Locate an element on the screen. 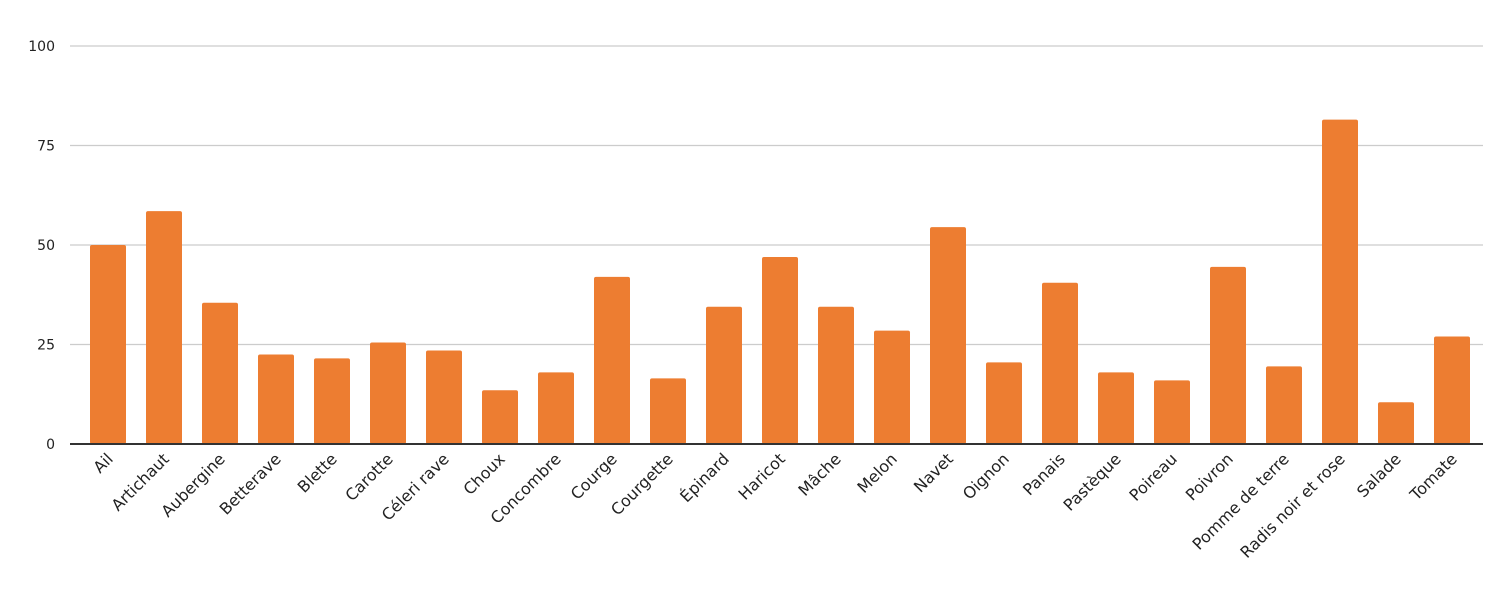 The height and width of the screenshot is (606, 1503). y-tick-label: 25 is located at coordinates (46, 346).